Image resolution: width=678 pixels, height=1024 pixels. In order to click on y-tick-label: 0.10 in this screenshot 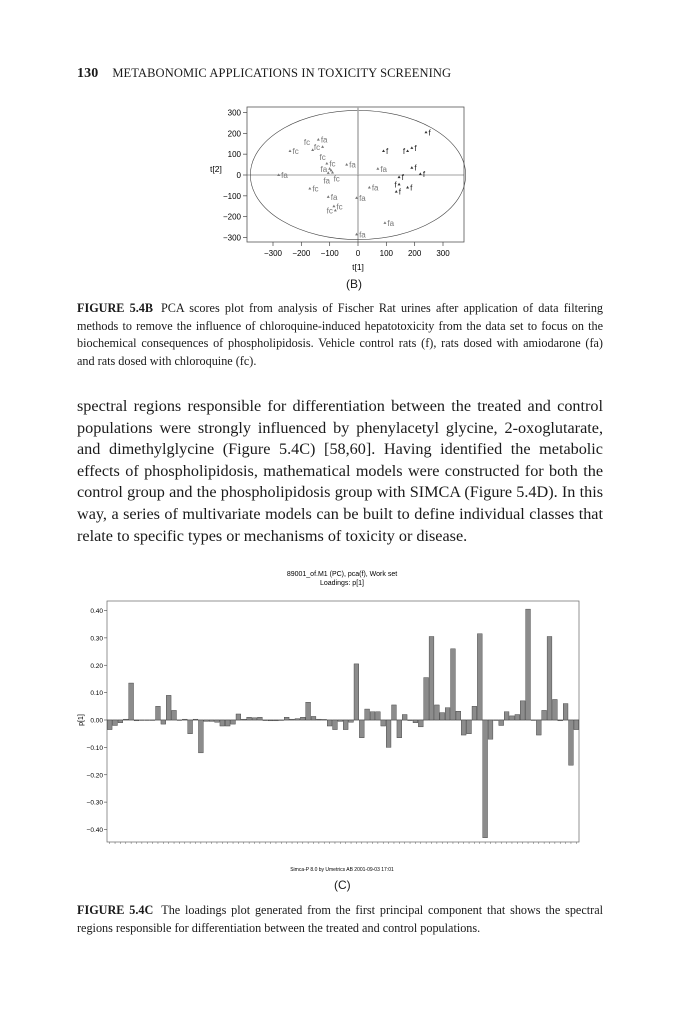, I will do `click(96, 693)`.